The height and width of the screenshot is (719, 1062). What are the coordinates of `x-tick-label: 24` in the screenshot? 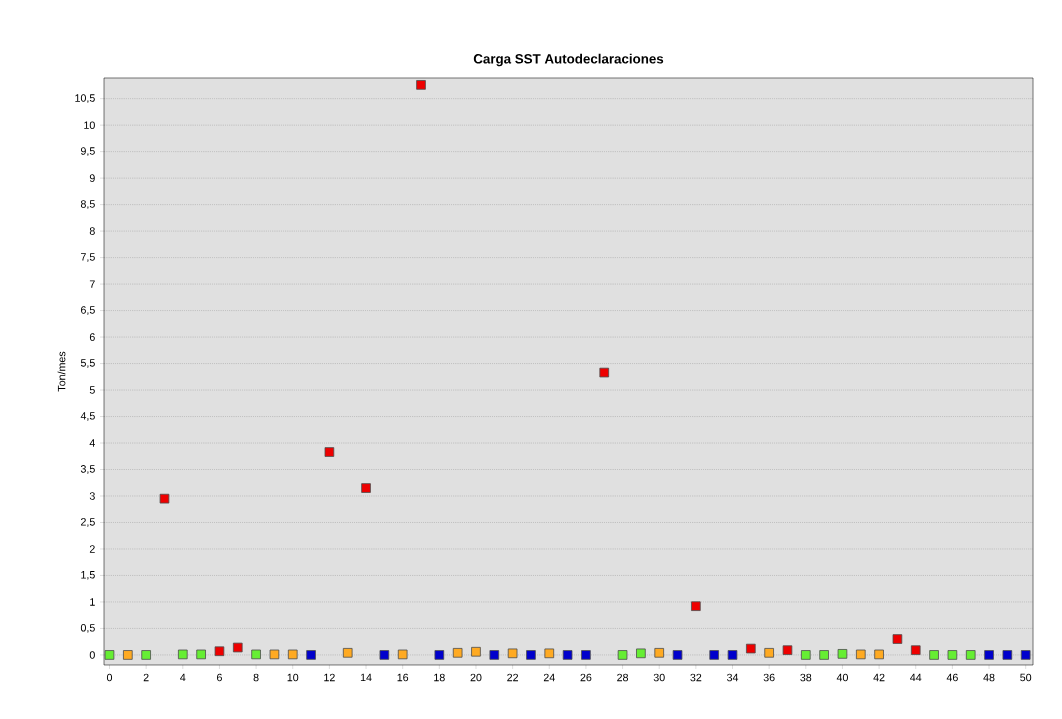 It's located at (549, 677).